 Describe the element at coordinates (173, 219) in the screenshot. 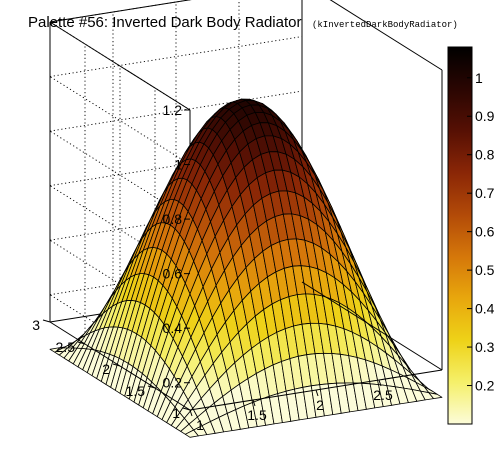

I see `z-tick-label: 0.8` at that location.